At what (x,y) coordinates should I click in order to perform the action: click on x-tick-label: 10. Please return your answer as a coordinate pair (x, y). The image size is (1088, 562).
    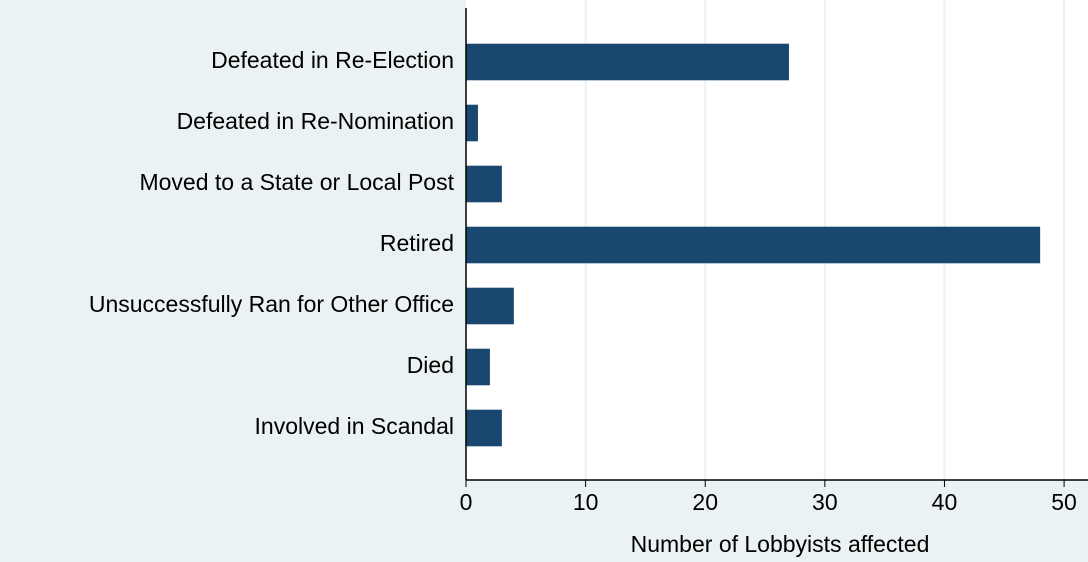
    Looking at the image, I should click on (586, 502).